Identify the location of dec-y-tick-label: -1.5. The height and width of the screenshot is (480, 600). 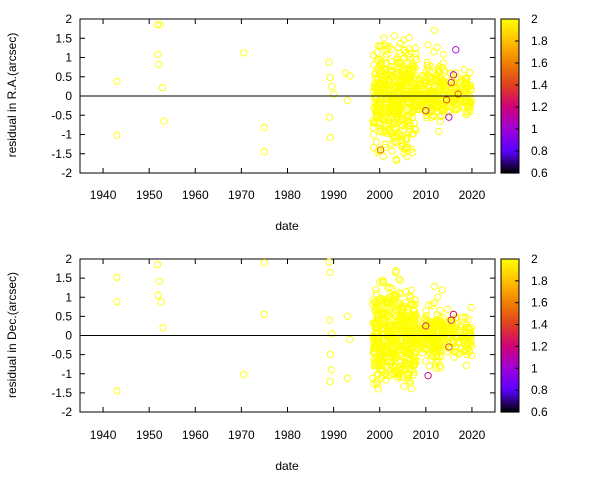
(61, 393).